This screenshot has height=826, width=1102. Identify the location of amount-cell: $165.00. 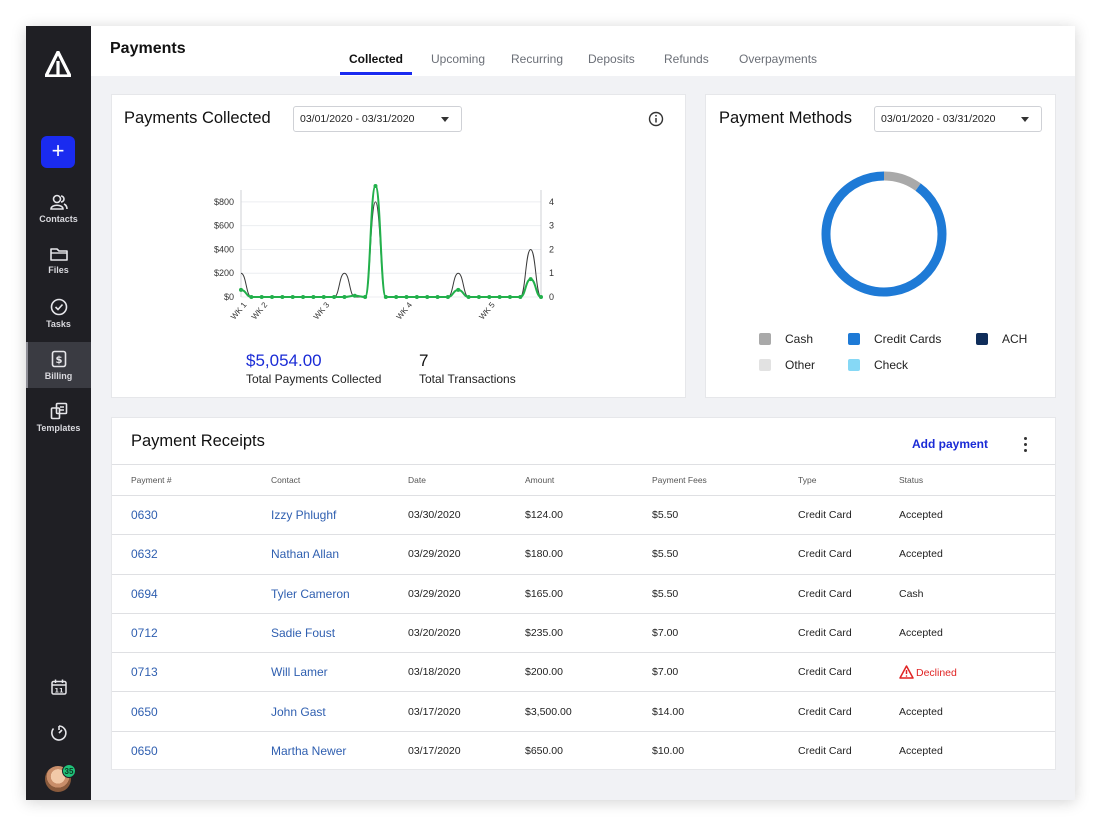
(588, 594).